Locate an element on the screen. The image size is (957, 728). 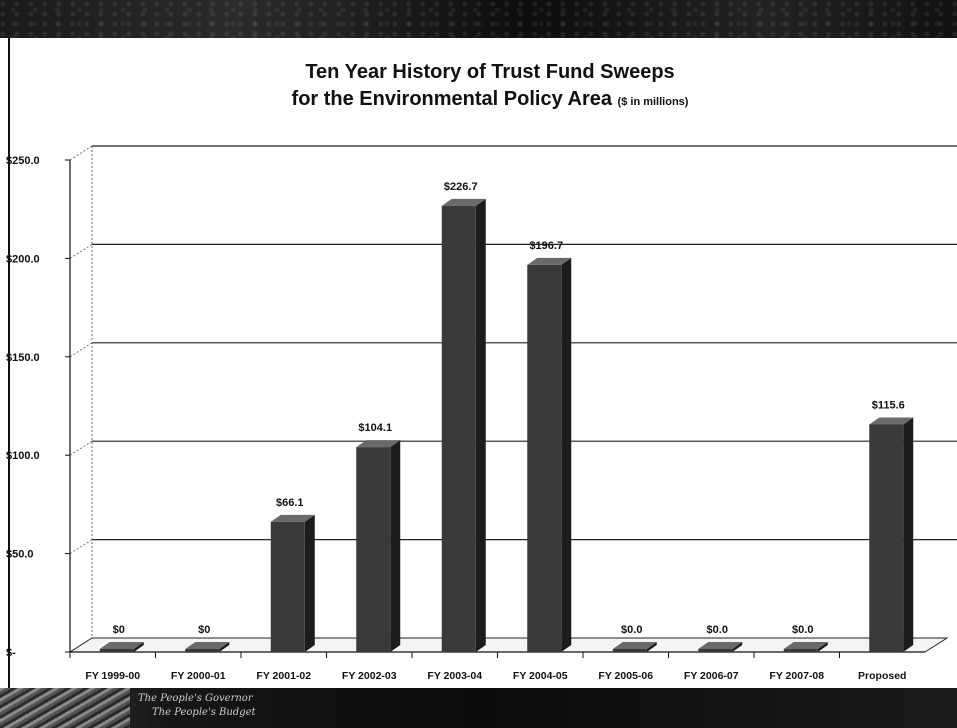
data-label: $66.1 is located at coordinates (290, 503).